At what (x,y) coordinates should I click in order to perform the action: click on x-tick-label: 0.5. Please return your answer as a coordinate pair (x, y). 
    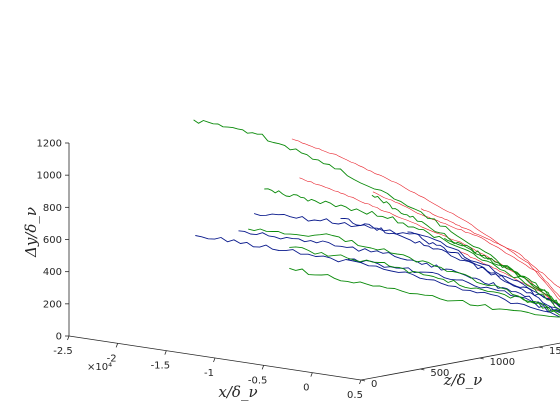
    Looking at the image, I should click on (355, 395).